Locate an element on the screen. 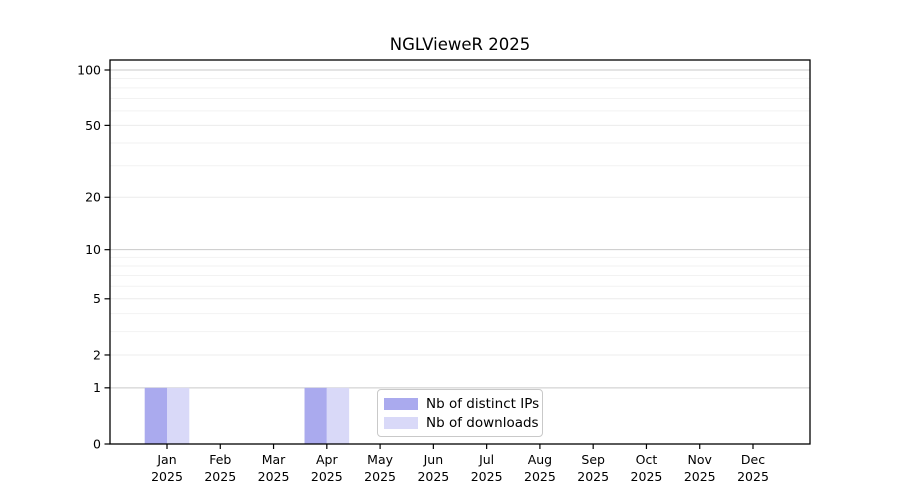 Image resolution: width=900 pixels, height=500 pixels. x-tick-label-month: Sep is located at coordinates (593, 459).